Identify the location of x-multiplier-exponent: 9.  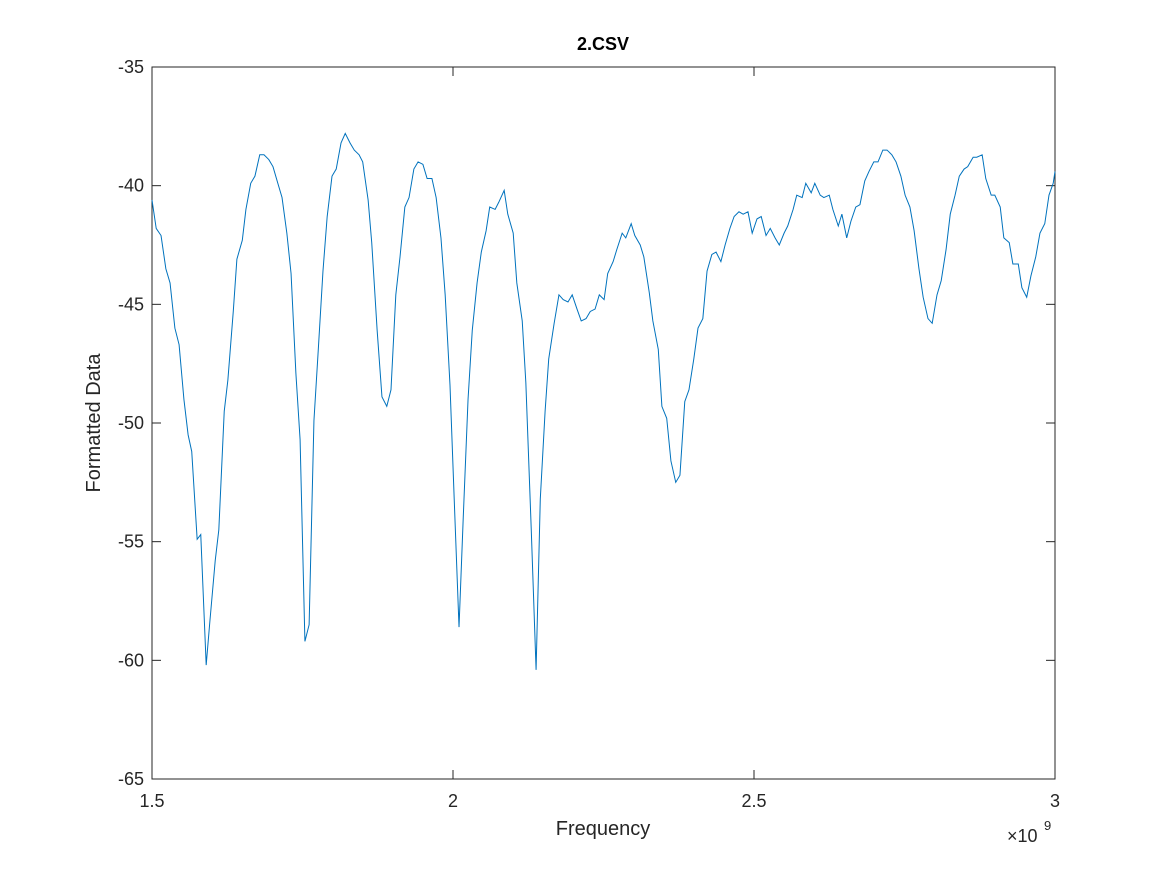
(1047, 825).